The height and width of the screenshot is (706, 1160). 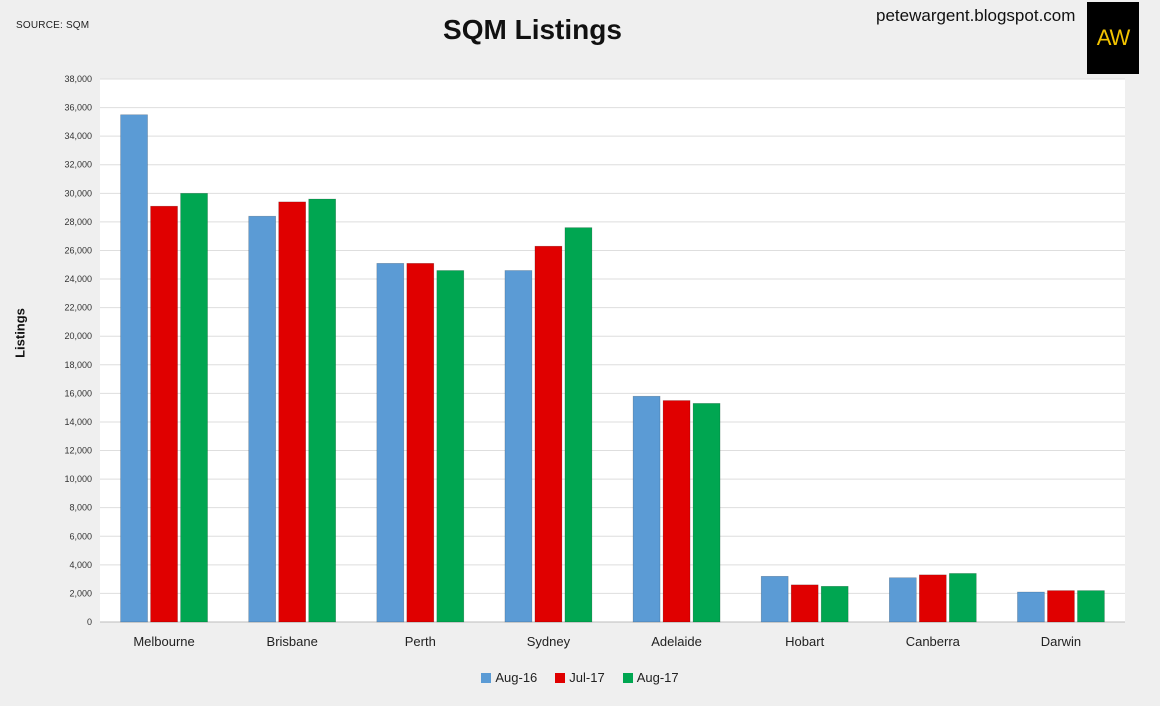 What do you see at coordinates (963, 598) in the screenshot?
I see `bar-aug-17-canberra` at bounding box center [963, 598].